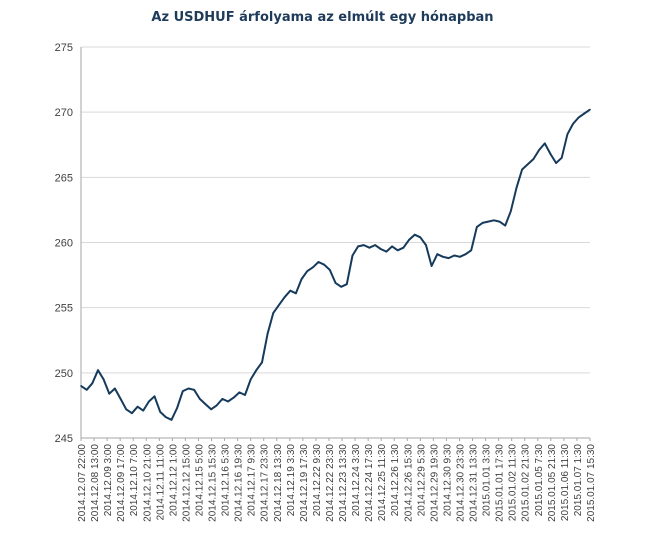 The width and height of the screenshot is (645, 534). Describe the element at coordinates (330, 483) in the screenshot. I see `x-tick-label: 2014.12.22 23:30` at that location.